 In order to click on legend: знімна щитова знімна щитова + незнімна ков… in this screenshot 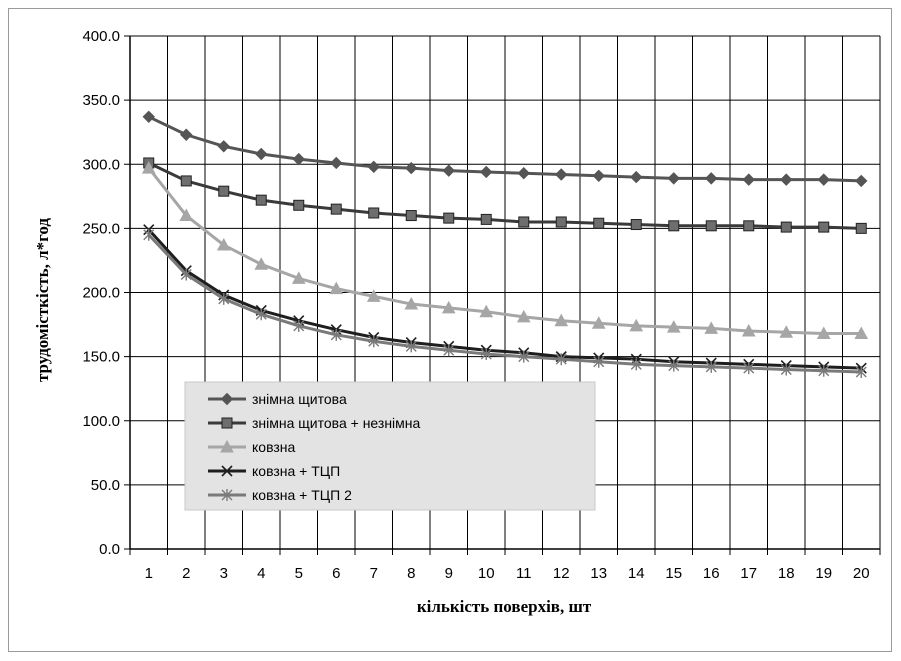, I will do `click(390, 446)`.